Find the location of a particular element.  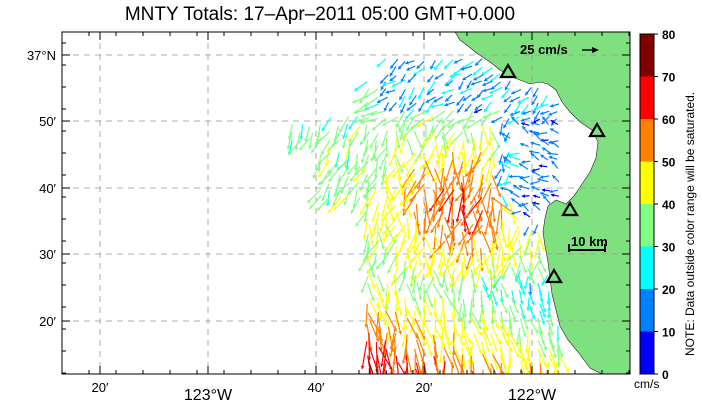

scale-bar-label: 10 km is located at coordinates (589, 241).